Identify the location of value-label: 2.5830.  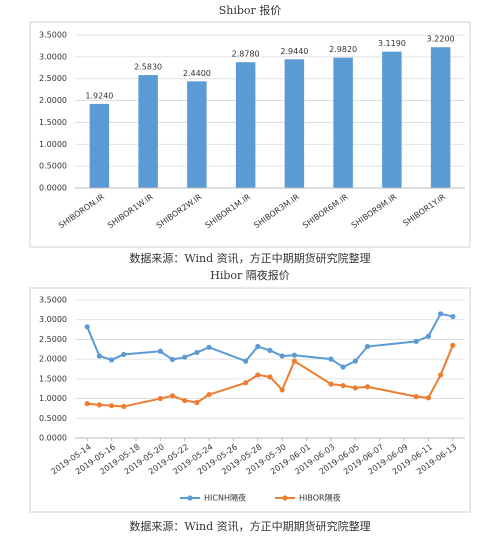
(148, 67).